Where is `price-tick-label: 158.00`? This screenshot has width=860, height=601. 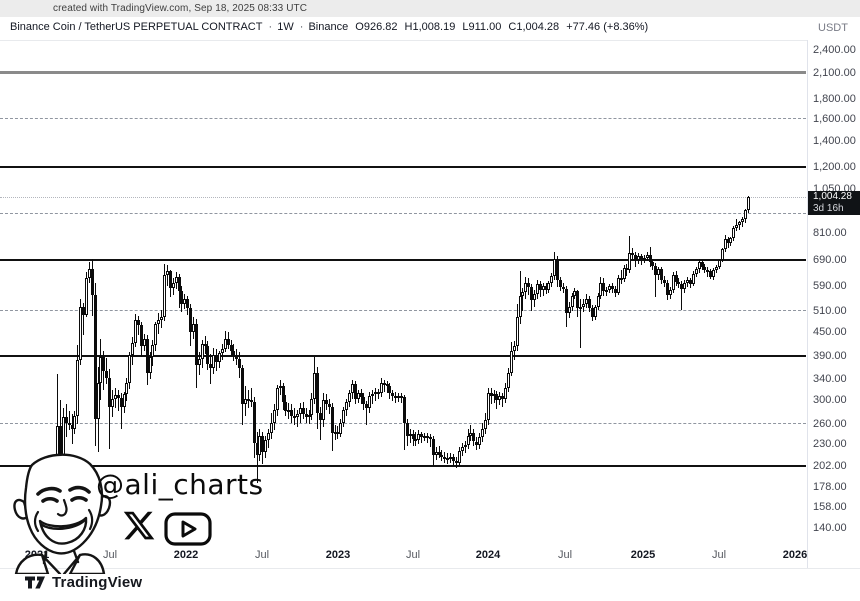
price-tick-label: 158.00 is located at coordinates (830, 507).